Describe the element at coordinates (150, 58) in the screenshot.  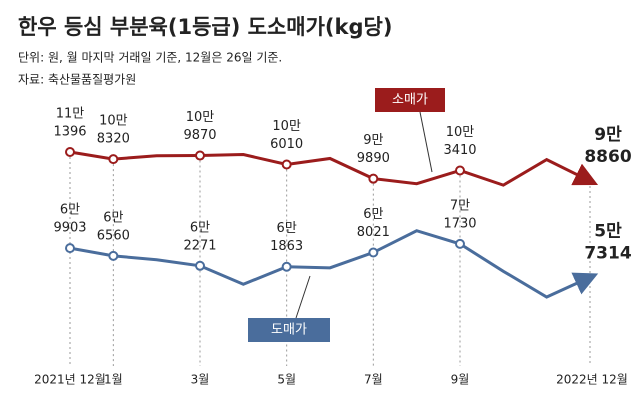
I see `subtitle: 단위: 원, 월 마지막 거래일 기준, 12월은 26일 기준.` at that location.